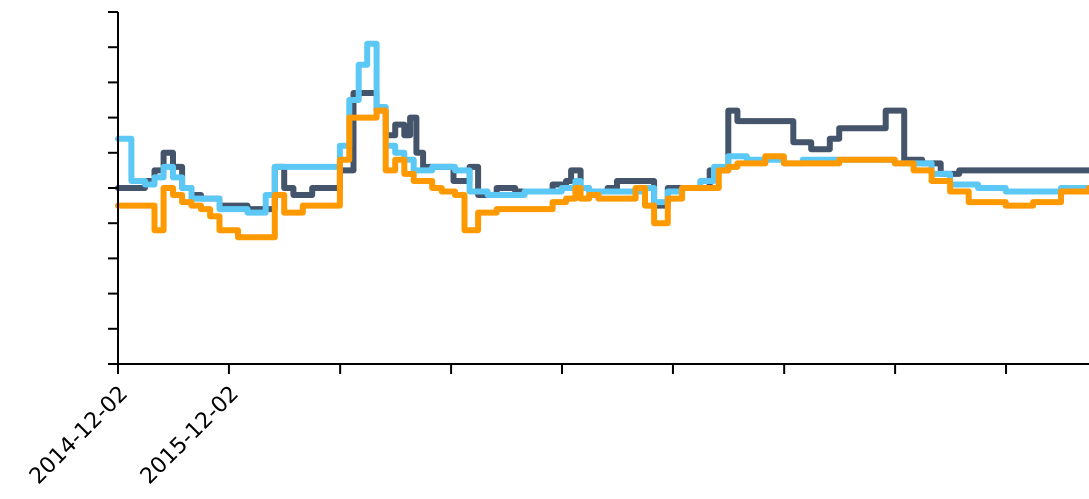  Describe the element at coordinates (113, 188) in the screenshot. I see `y-axis-ticks` at that location.